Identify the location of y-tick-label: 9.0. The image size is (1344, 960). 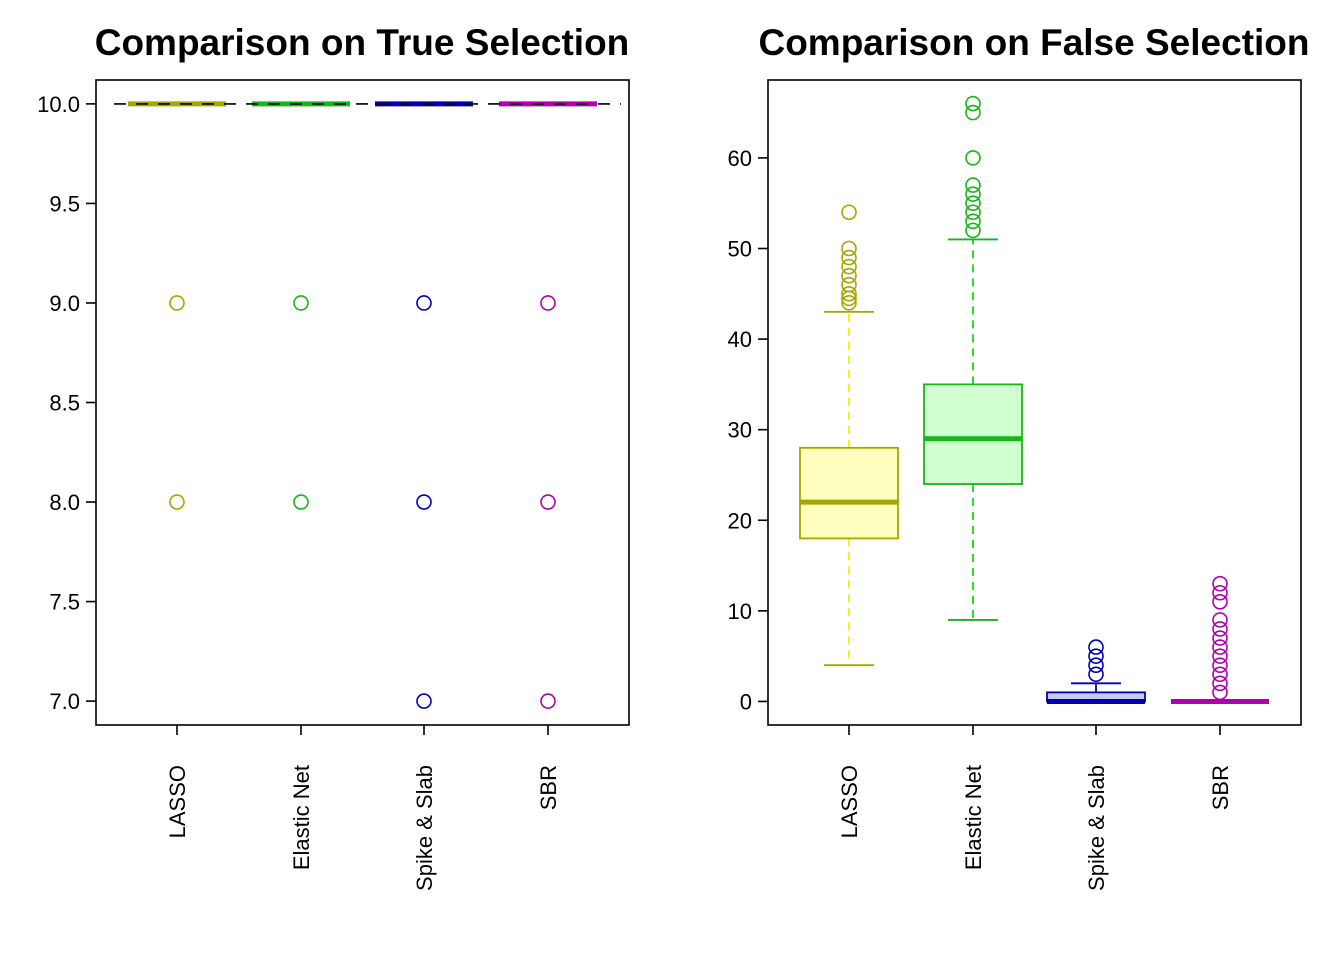
(64, 303).